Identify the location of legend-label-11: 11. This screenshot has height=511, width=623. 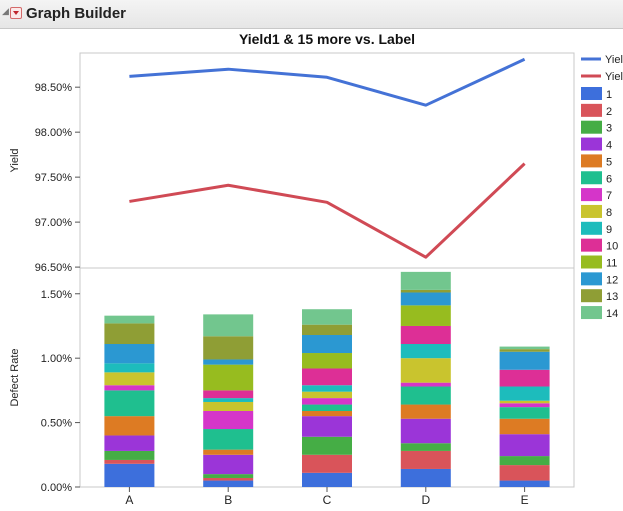
(611, 264).